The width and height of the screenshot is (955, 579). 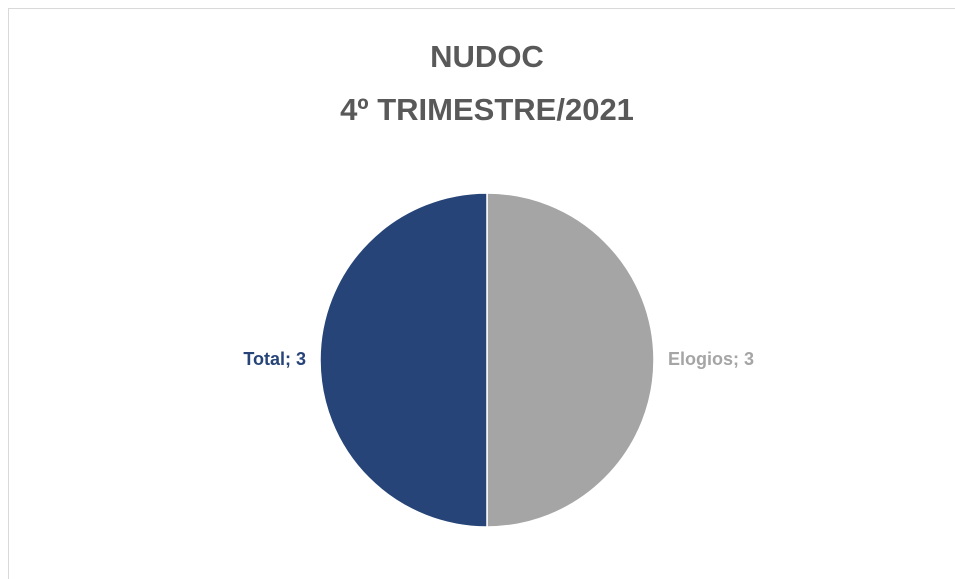 I want to click on chart-title: NUDOC, so click(x=487, y=56).